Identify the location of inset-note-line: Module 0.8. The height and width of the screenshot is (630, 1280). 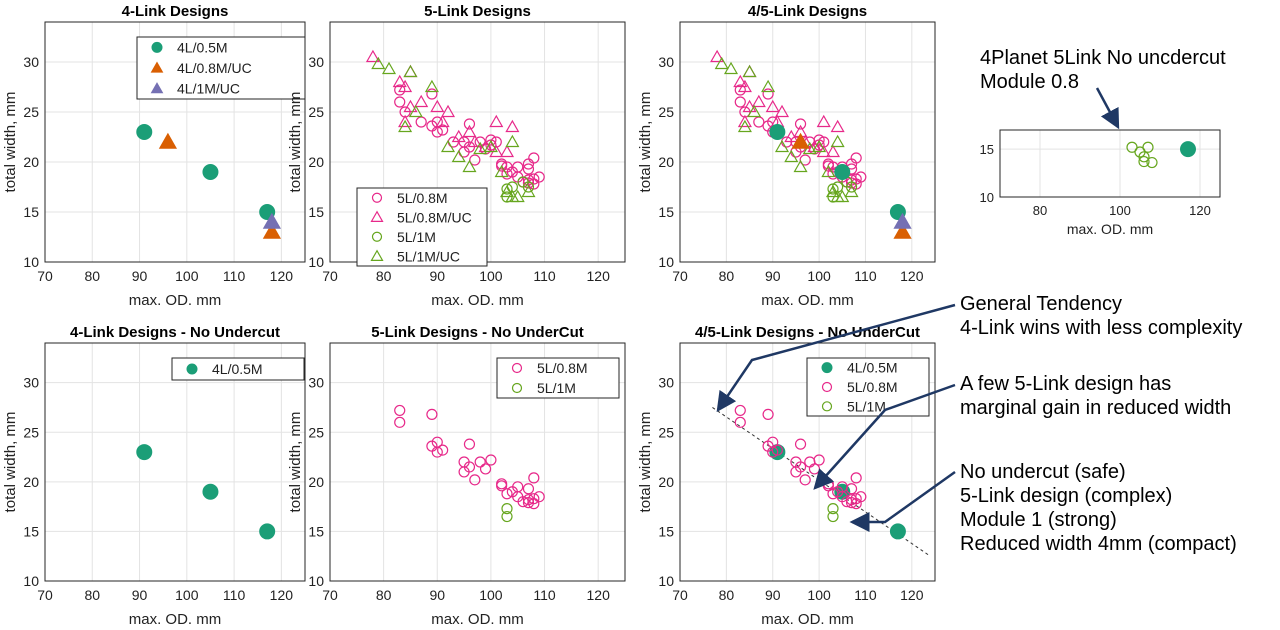
(1029, 82).